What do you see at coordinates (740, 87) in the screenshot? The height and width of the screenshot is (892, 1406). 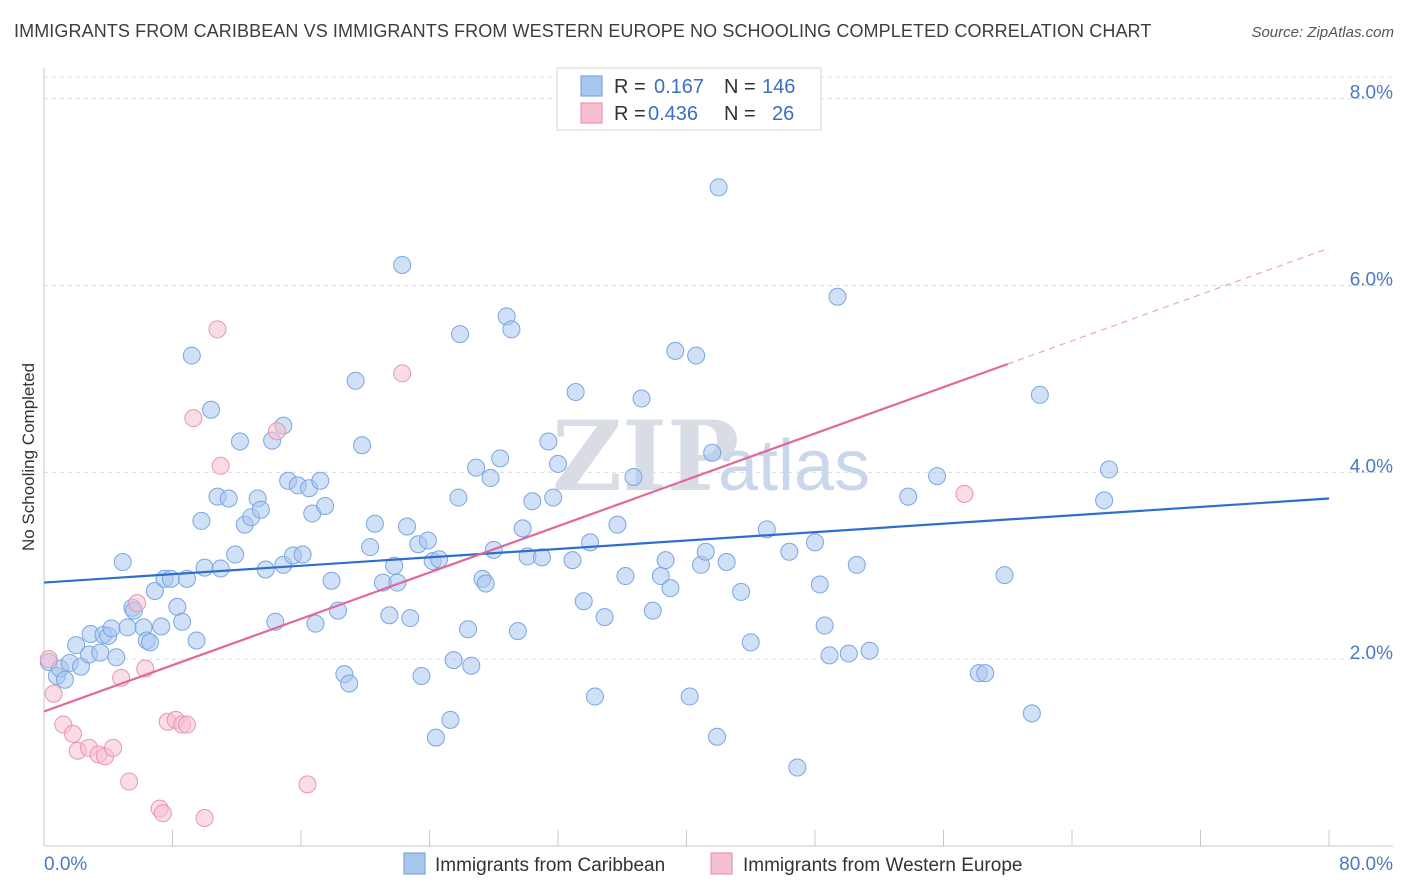 I see `legend-n-label-caribbean: N =` at bounding box center [740, 87].